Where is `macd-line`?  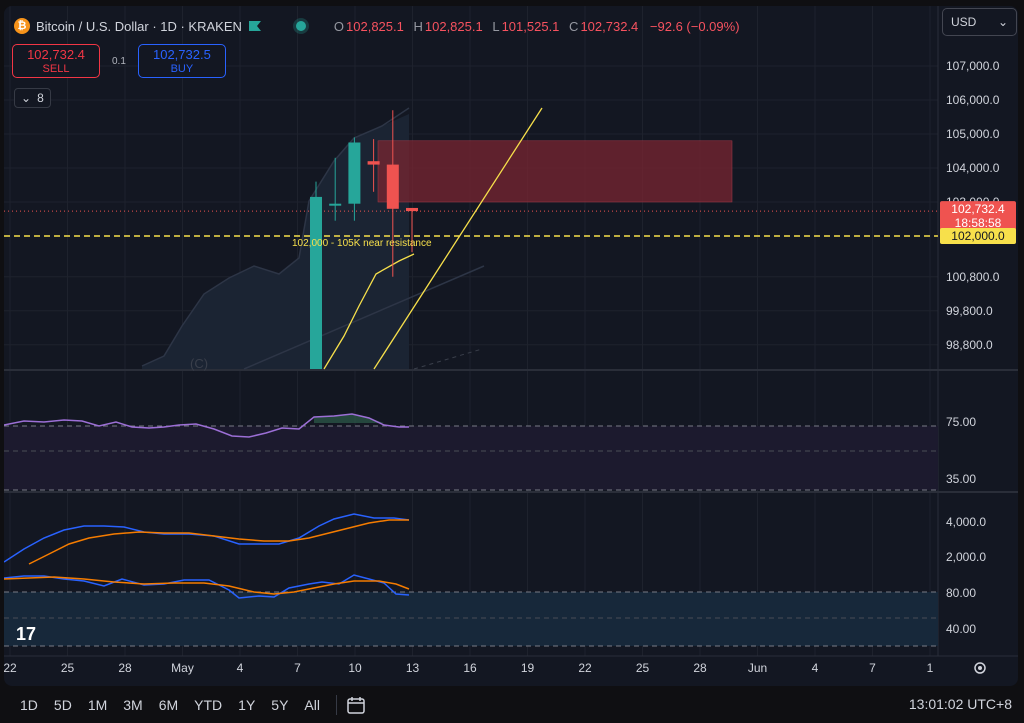
macd-line is located at coordinates (207, 538).